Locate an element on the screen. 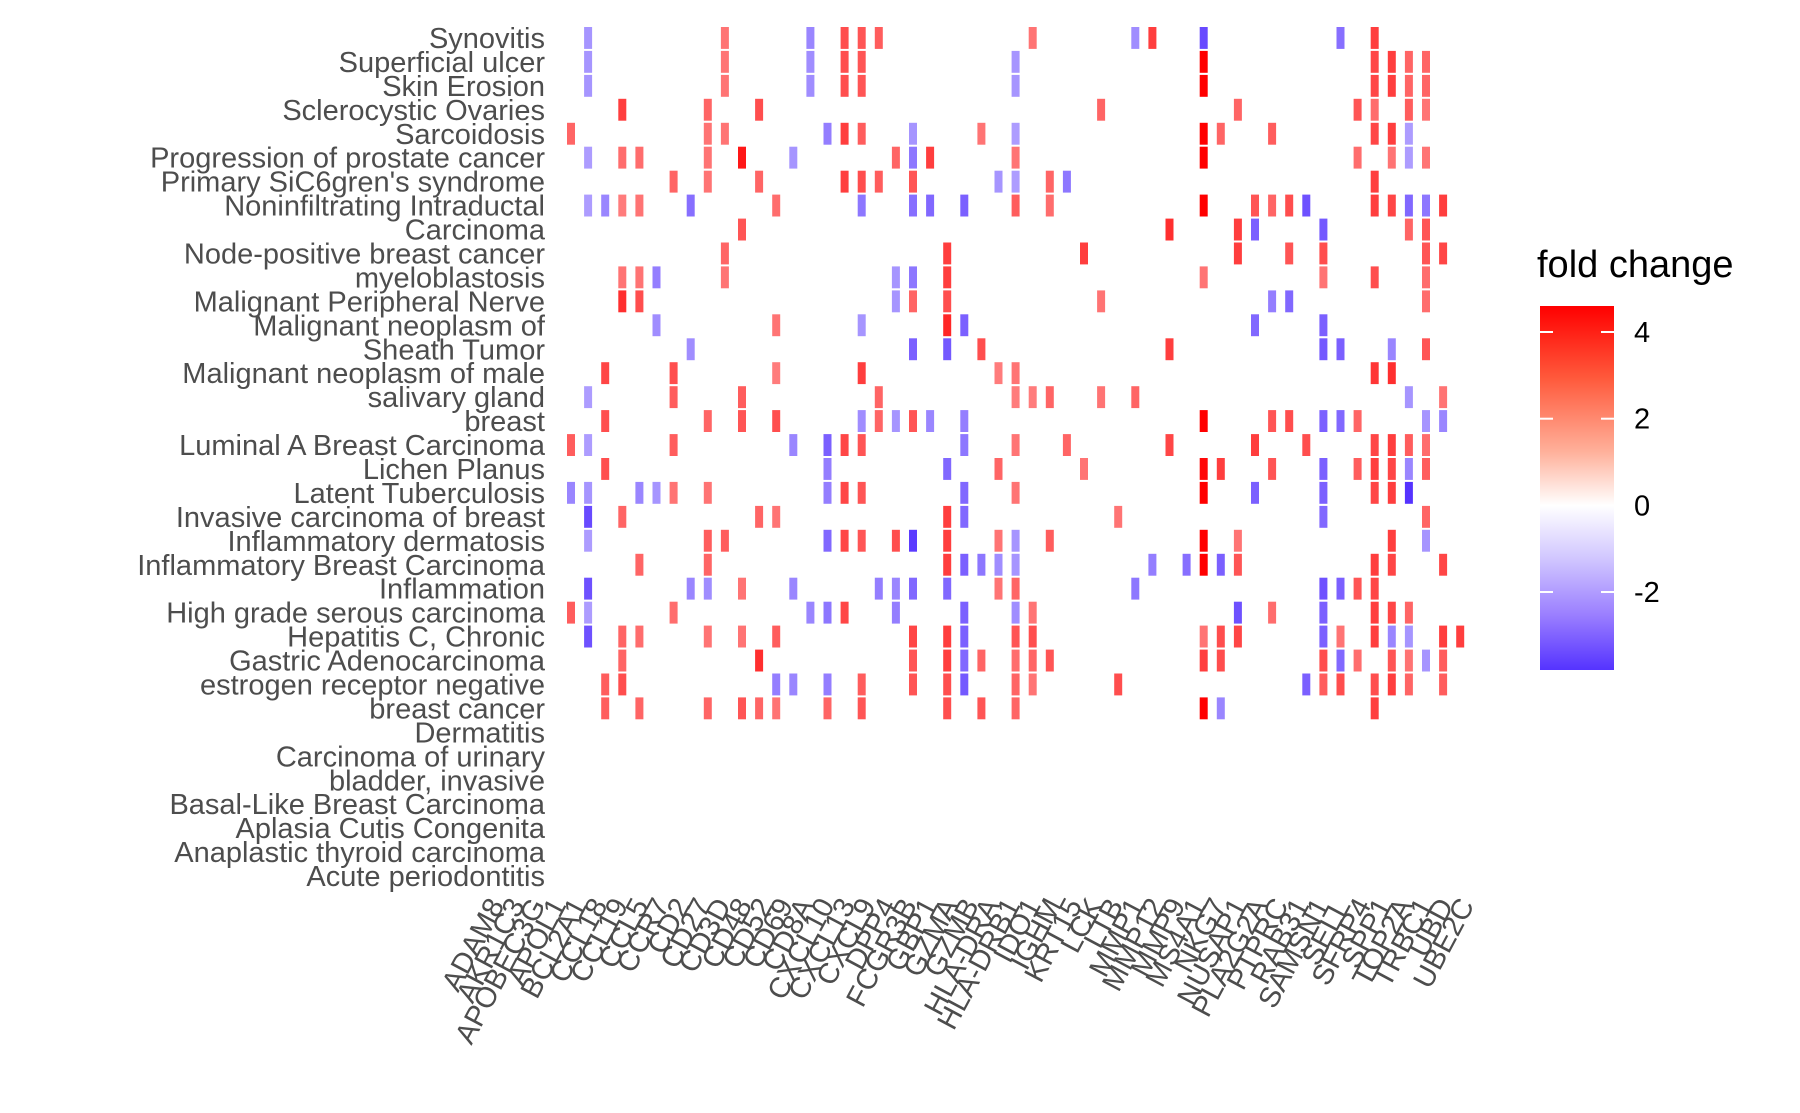  y-tick-label: Inflammation is located at coordinates (462, 590).